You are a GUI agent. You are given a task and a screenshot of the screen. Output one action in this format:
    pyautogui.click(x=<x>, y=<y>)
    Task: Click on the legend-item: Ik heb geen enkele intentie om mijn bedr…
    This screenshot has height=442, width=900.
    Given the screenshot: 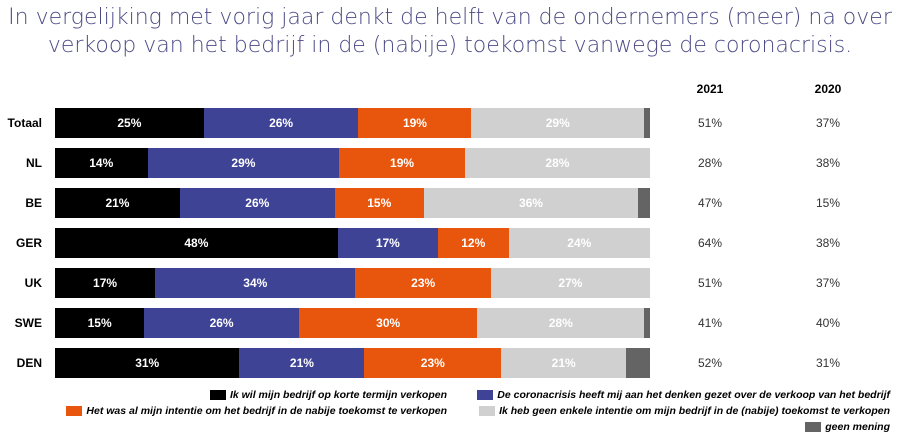 What is the action you would take?
    pyautogui.click(x=684, y=411)
    